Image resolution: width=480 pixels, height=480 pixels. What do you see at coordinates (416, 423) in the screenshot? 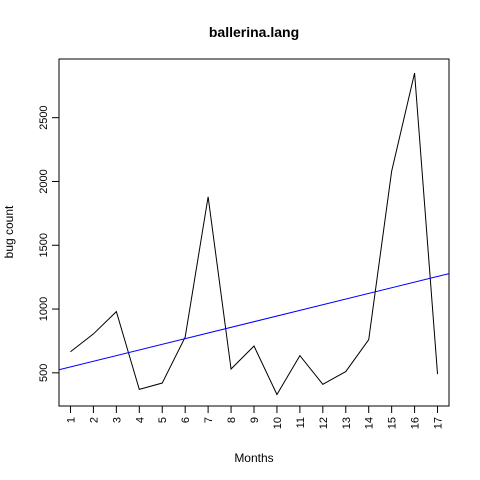
I see `x-tick-label: 16` at bounding box center [416, 423].